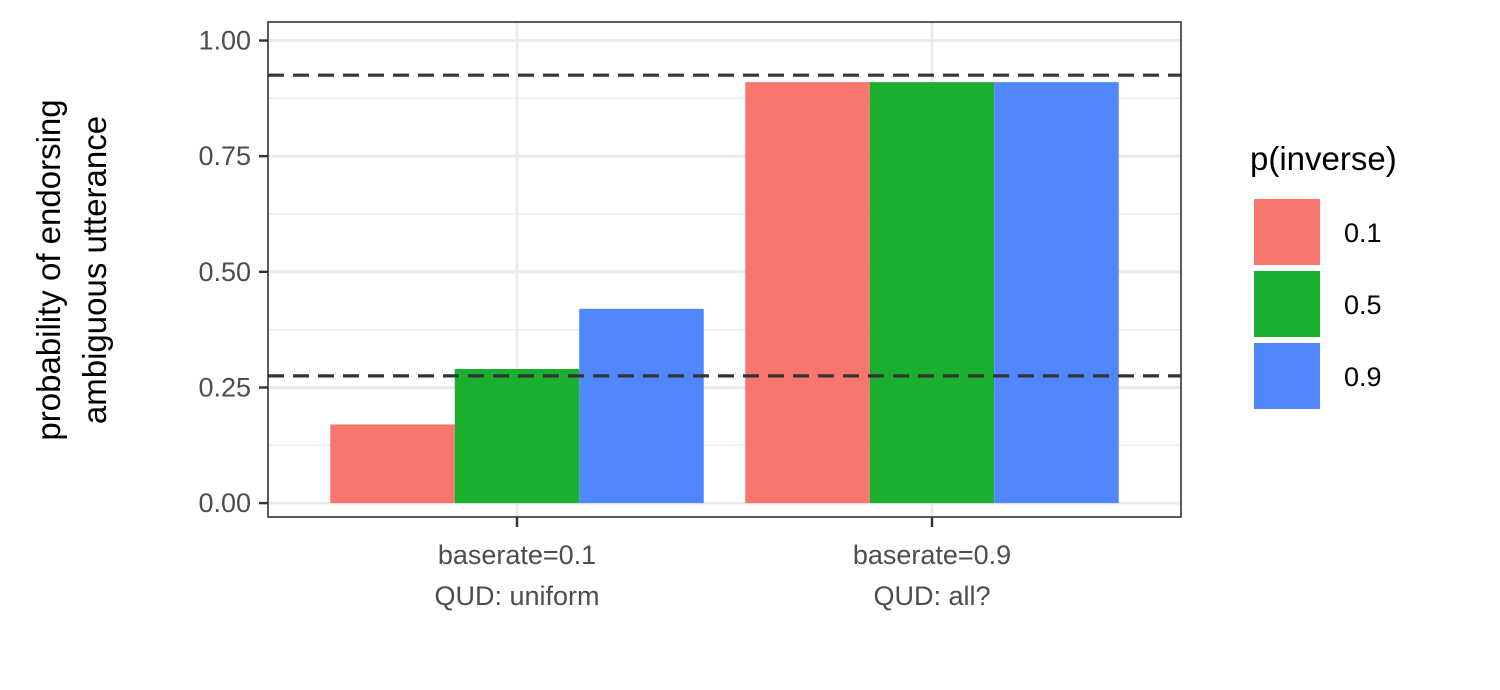  I want to click on legend-key-0.9, so click(1287, 376).